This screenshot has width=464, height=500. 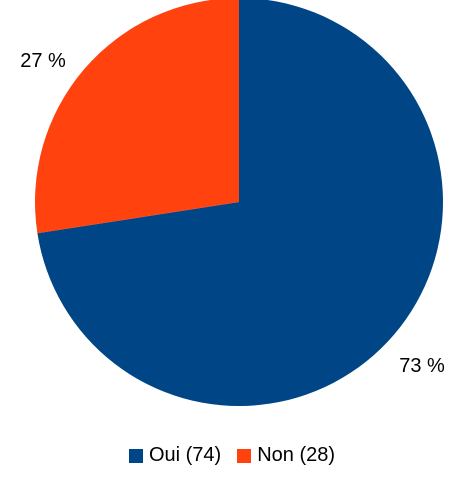 I want to click on legend-item-oui: Oui (74), so click(x=175, y=455).